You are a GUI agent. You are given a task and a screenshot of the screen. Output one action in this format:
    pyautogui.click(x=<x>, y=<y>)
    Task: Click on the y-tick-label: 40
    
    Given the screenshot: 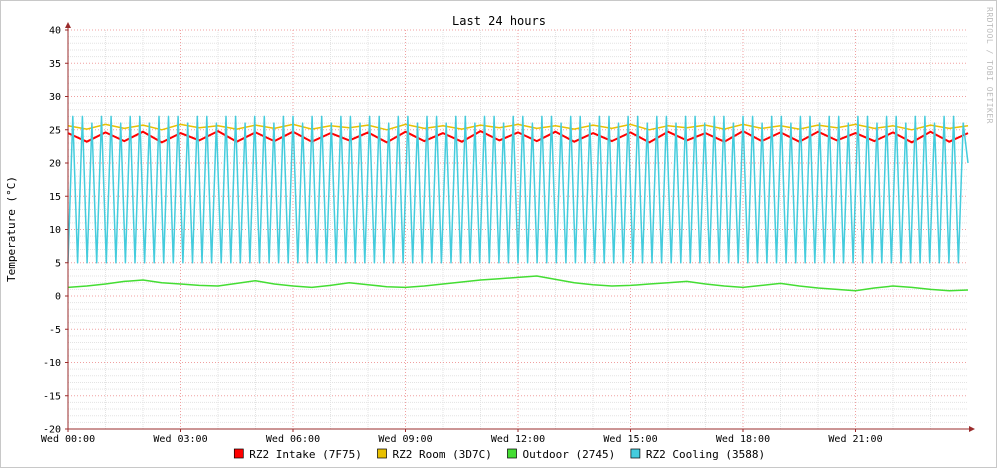 What is the action you would take?
    pyautogui.click(x=55, y=31)
    